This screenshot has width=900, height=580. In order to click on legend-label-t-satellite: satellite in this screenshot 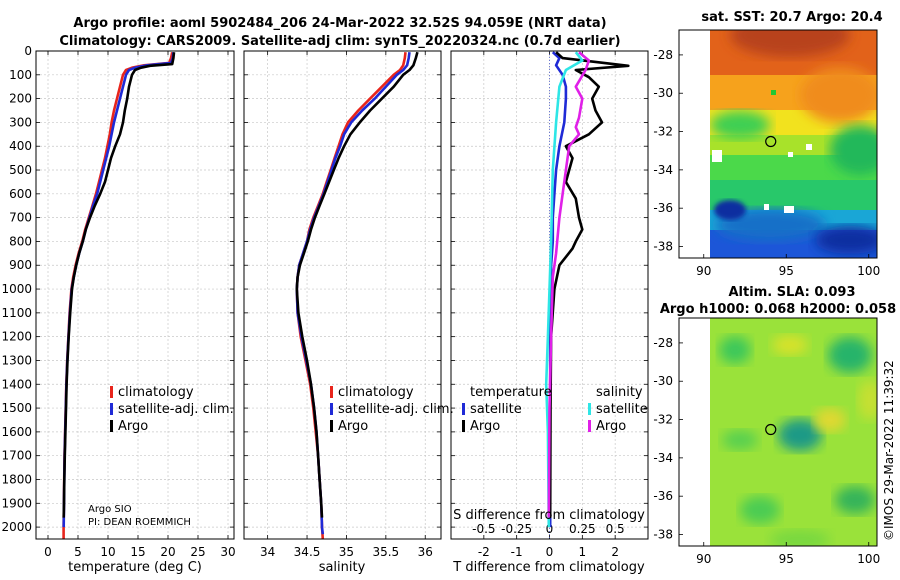, I will do `click(496, 409)`.